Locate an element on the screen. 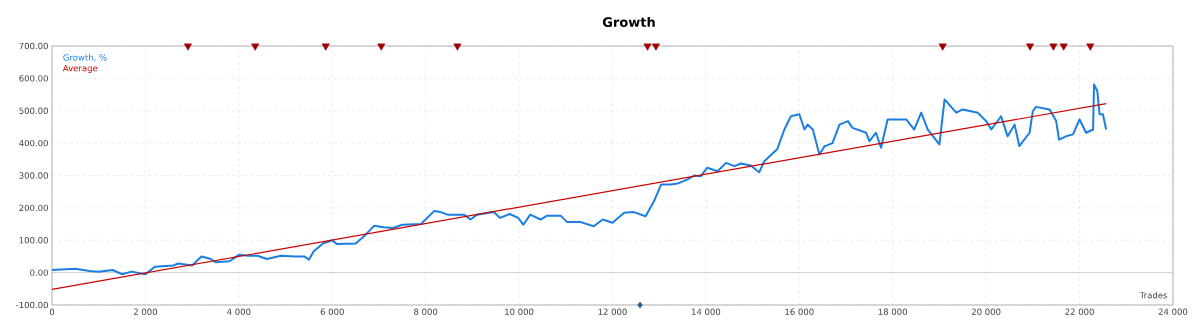  x-tick-label: 2 000 is located at coordinates (145, 311).